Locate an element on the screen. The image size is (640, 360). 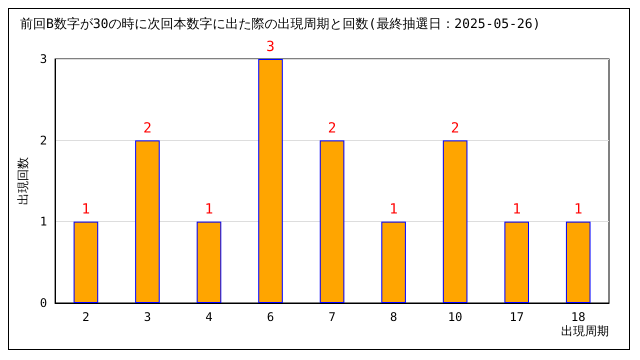
x-tick-label: 3 is located at coordinates (148, 317).